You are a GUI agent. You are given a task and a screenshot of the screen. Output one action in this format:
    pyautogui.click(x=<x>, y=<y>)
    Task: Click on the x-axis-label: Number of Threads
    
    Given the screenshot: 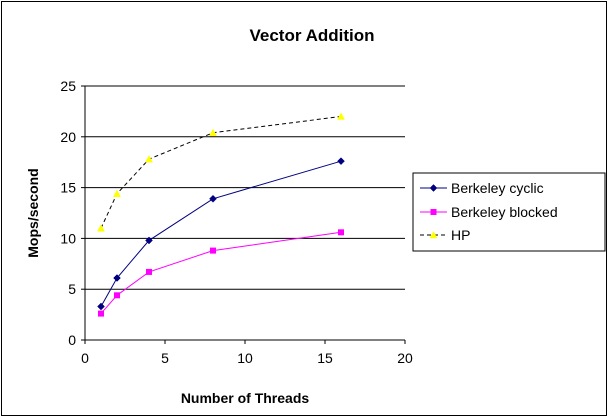 What is the action you would take?
    pyautogui.click(x=245, y=398)
    